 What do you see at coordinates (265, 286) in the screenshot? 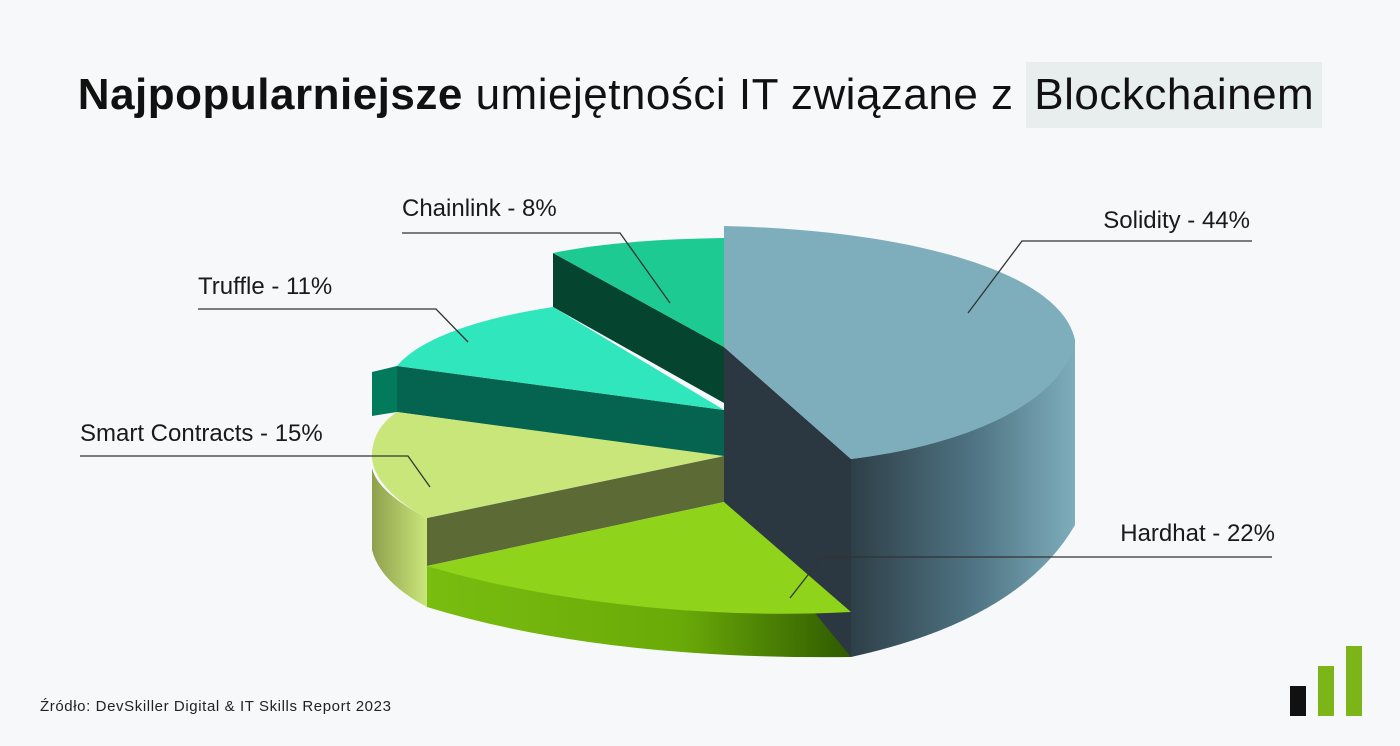
I see `label-truffle: Truffle - 11%` at bounding box center [265, 286].